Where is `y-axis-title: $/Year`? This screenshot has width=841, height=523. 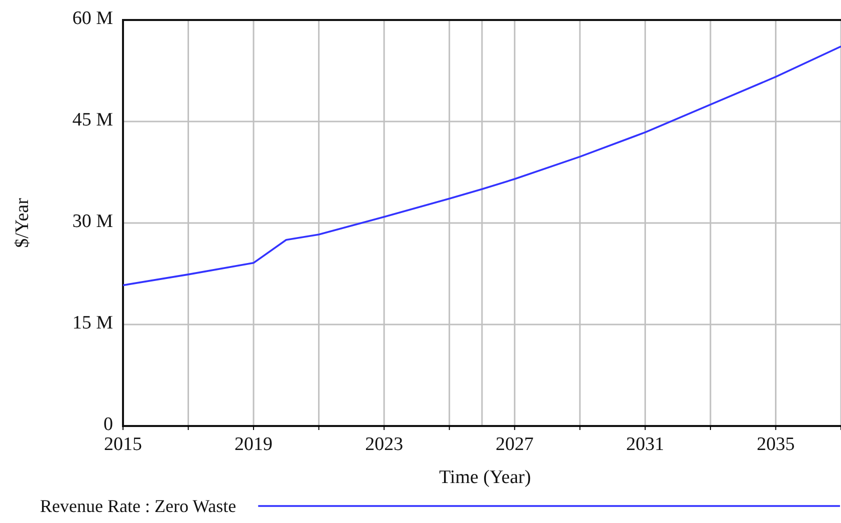 y-axis-title: $/Year is located at coordinates (22, 222).